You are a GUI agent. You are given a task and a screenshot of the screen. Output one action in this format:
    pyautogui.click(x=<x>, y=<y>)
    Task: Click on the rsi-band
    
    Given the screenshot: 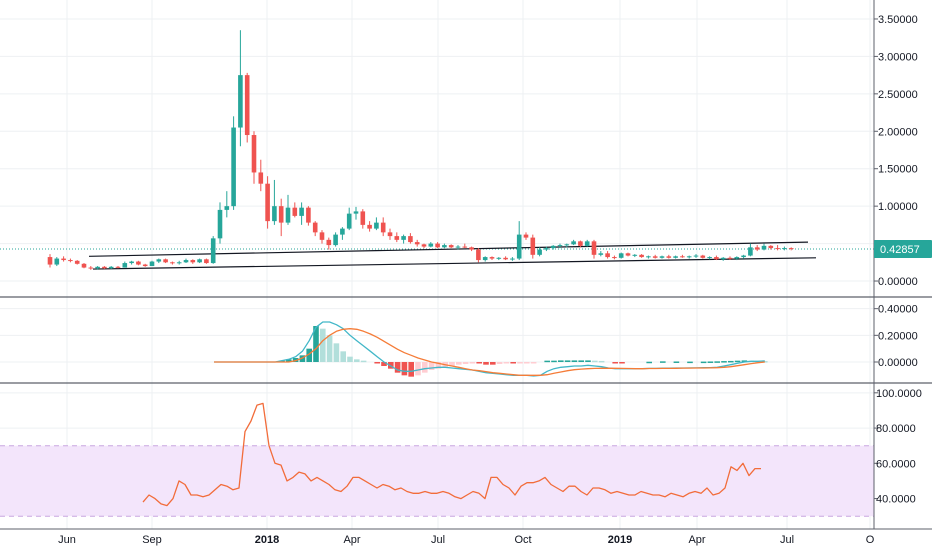 What is the action you would take?
    pyautogui.click(x=437, y=481)
    